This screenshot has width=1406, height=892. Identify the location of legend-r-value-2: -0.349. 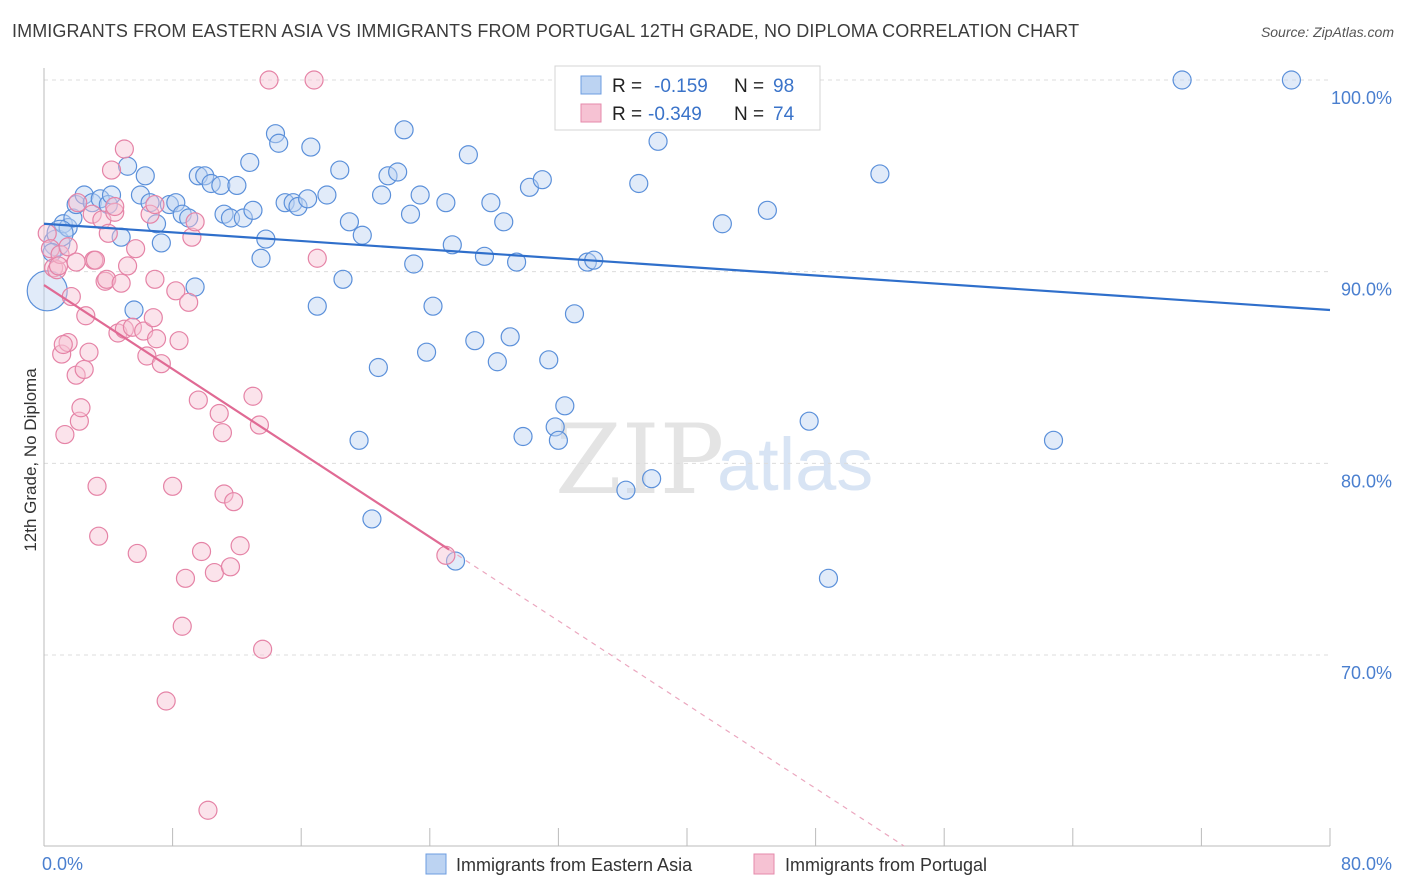
(675, 114).